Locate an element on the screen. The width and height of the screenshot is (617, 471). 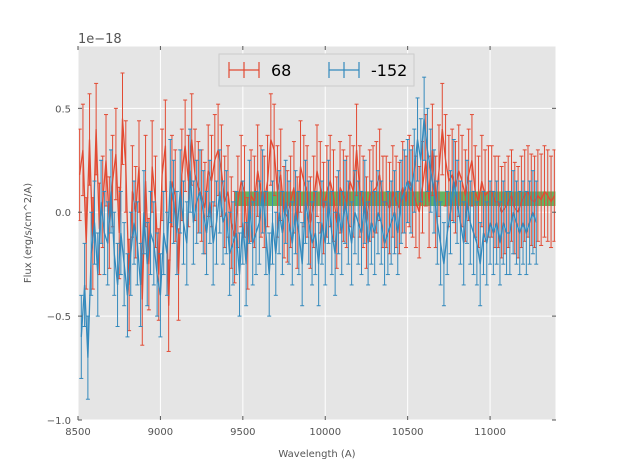
x-axis-label: Wavelength (A) is located at coordinates (316, 454).